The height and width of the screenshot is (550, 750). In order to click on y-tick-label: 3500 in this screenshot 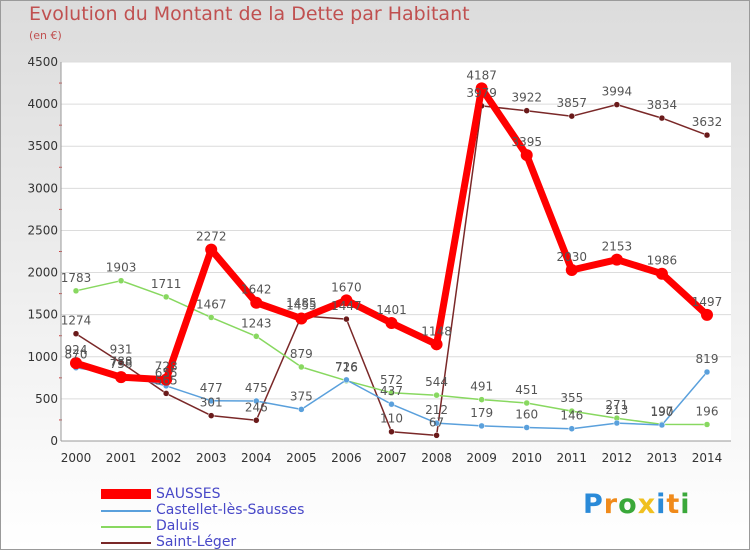, I will do `click(42, 146)`.